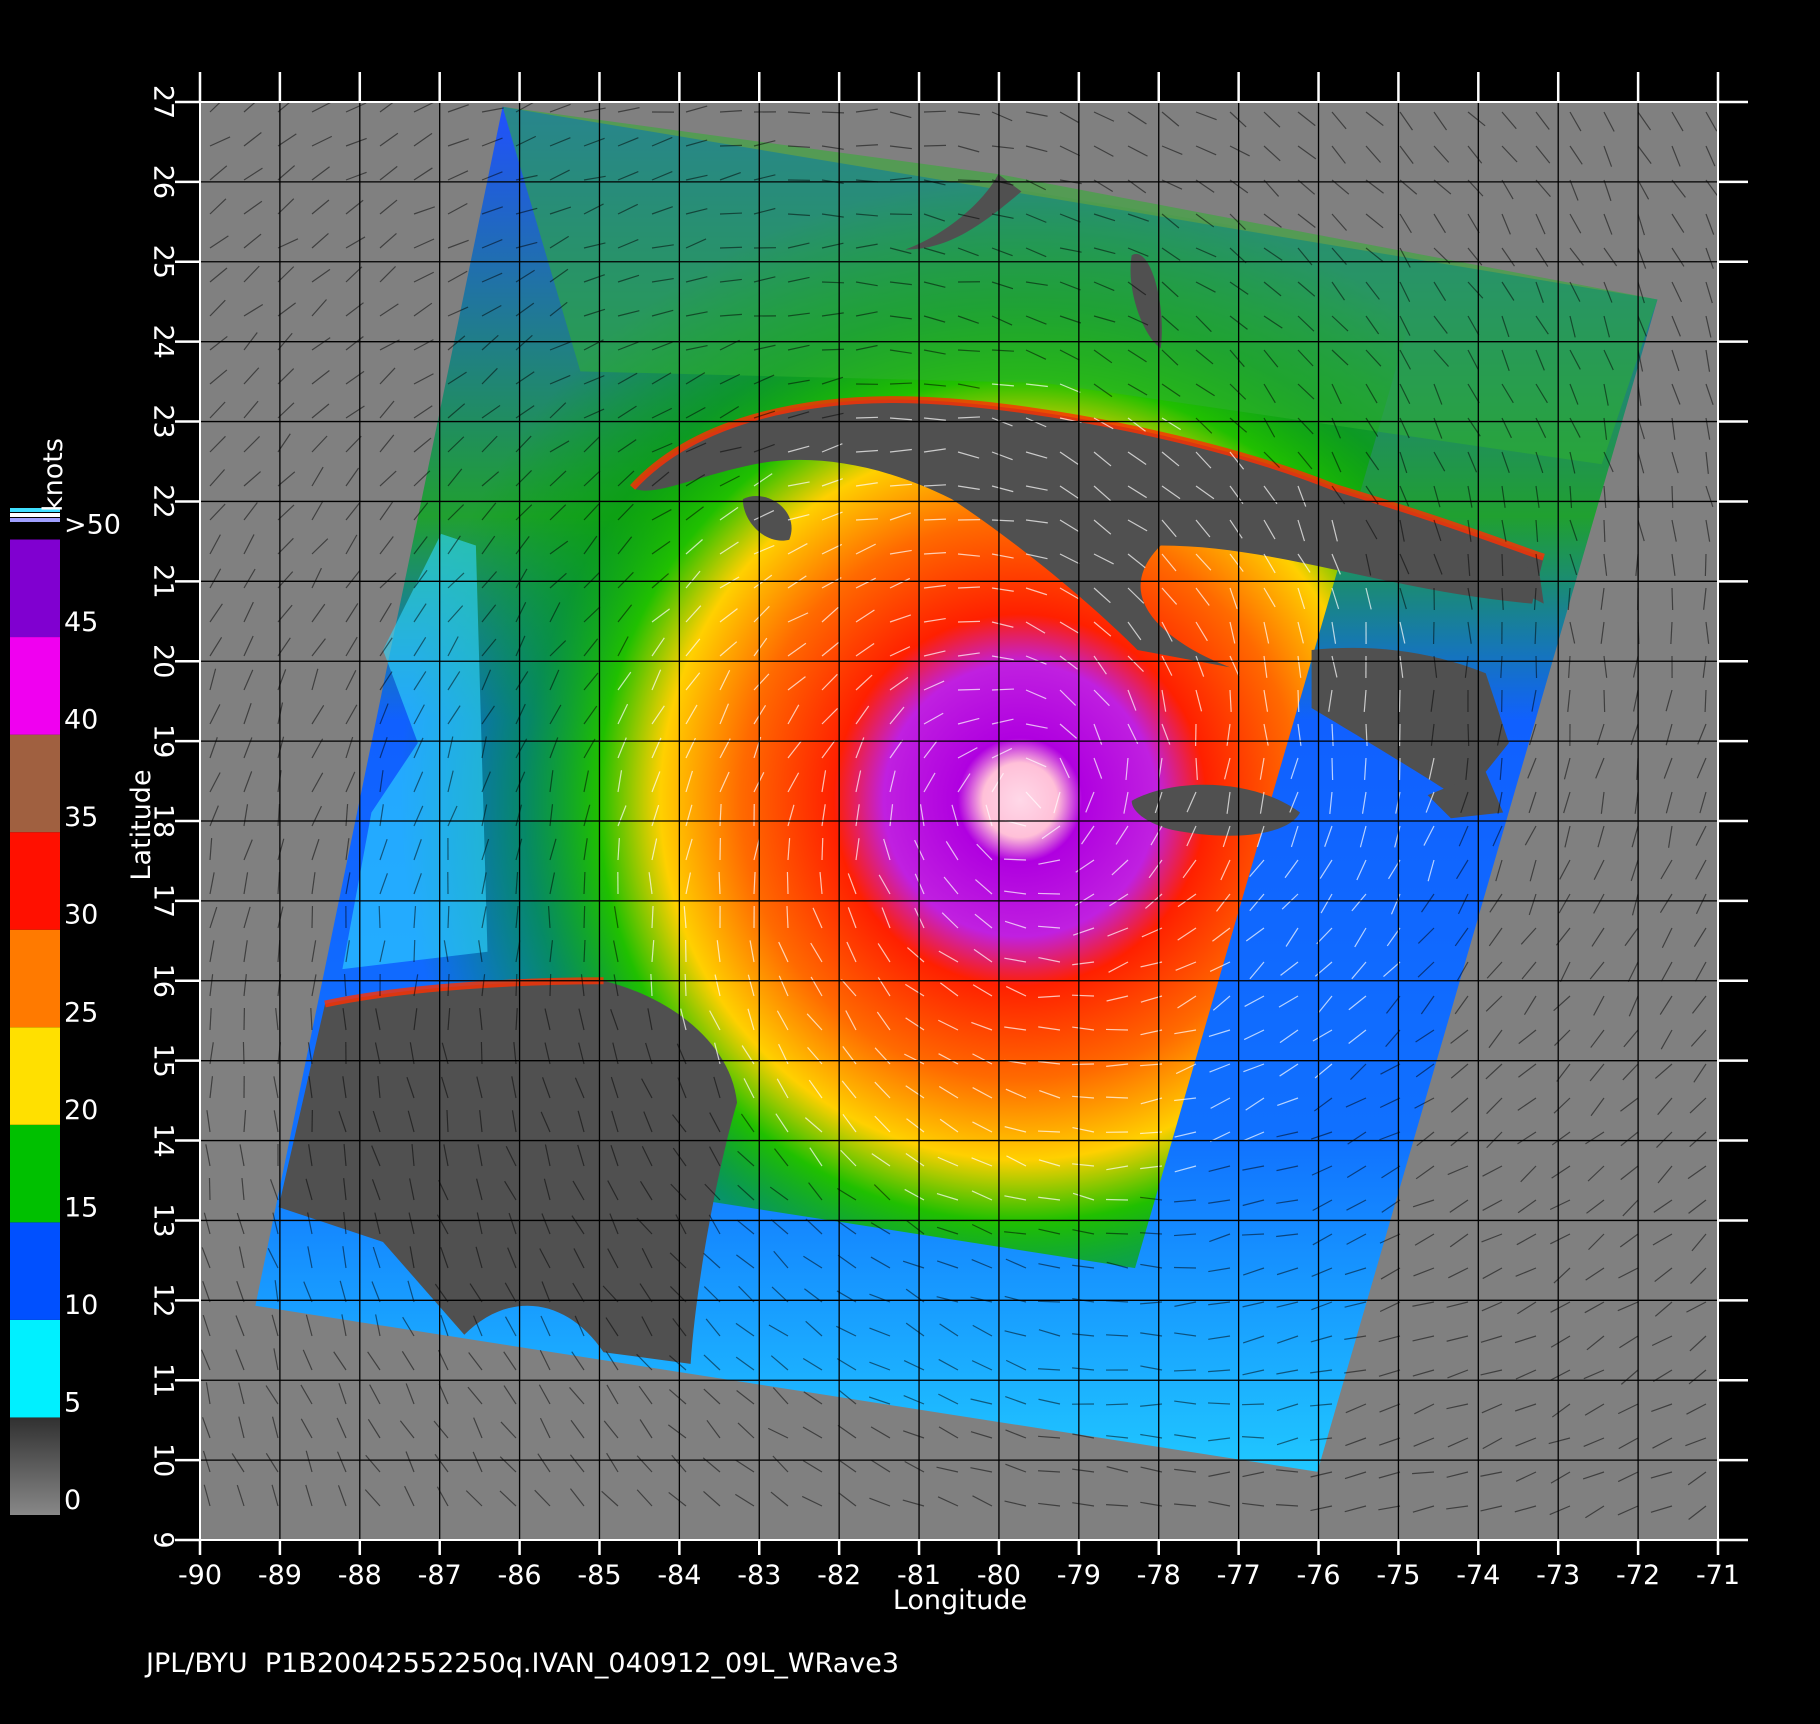  I want to click on x-tick-label: -90, so click(200, 1575).